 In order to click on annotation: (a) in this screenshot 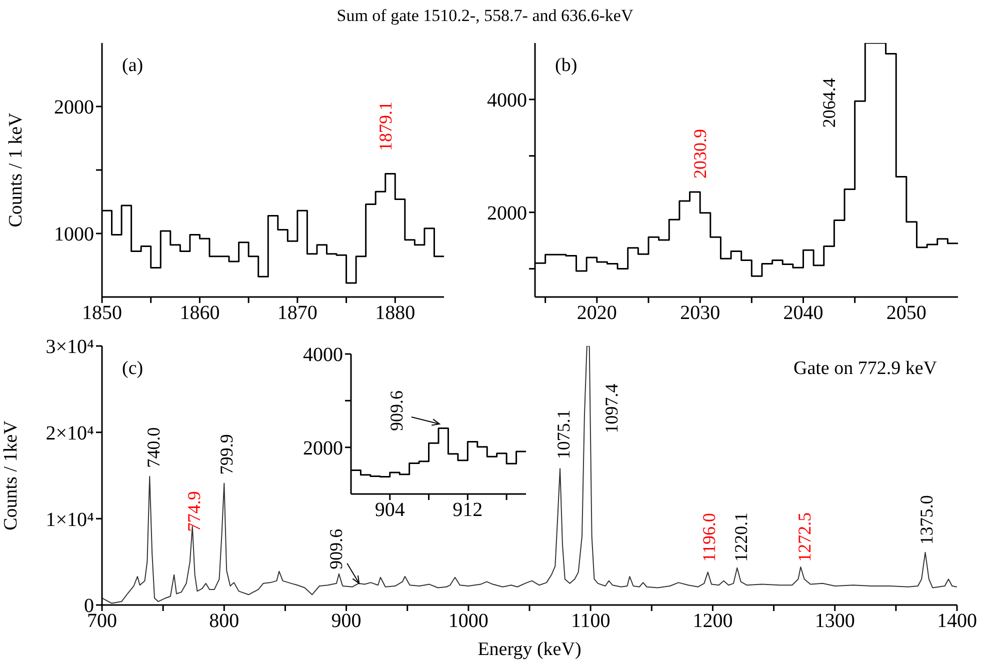, I will do `click(133, 66)`.